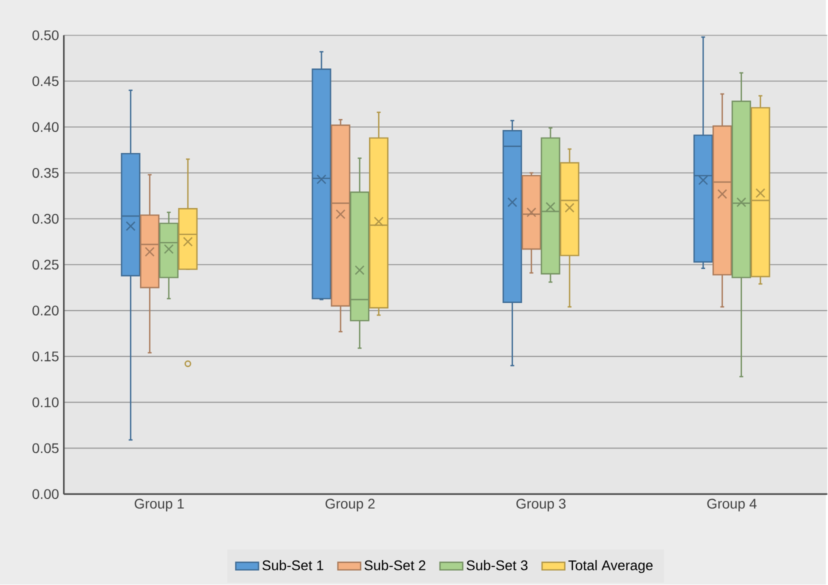 Image resolution: width=828 pixels, height=585 pixels. Describe the element at coordinates (45, 357) in the screenshot. I see `y-tick-label: 0.15` at that location.